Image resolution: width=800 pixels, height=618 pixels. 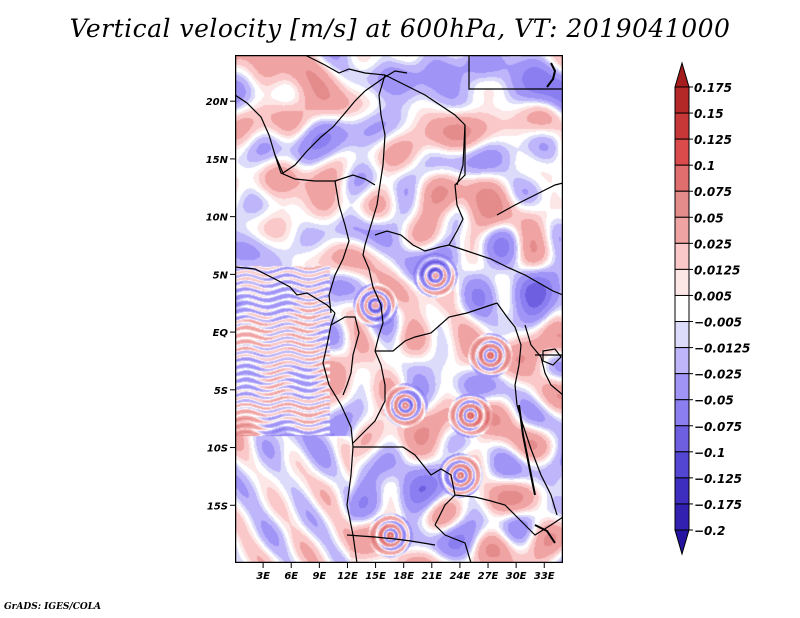 I want to click on lake-tanganyika, so click(x=527, y=450).